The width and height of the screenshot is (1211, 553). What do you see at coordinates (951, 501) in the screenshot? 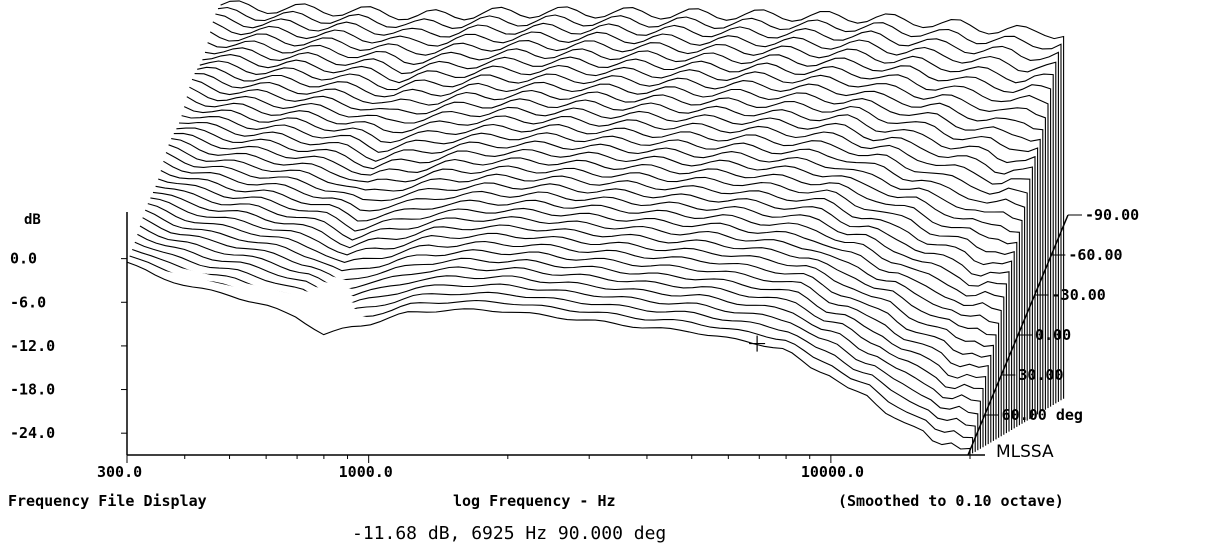
I see `footer-smoothing: (Smoothed to 0.10 octave)` at bounding box center [951, 501].